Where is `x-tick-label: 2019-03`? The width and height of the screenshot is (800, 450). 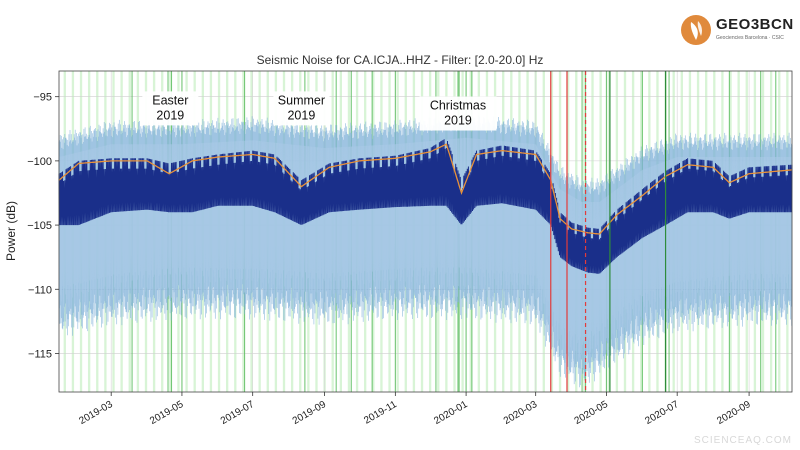
x-tick-label: 2019-03 is located at coordinates (96, 413).